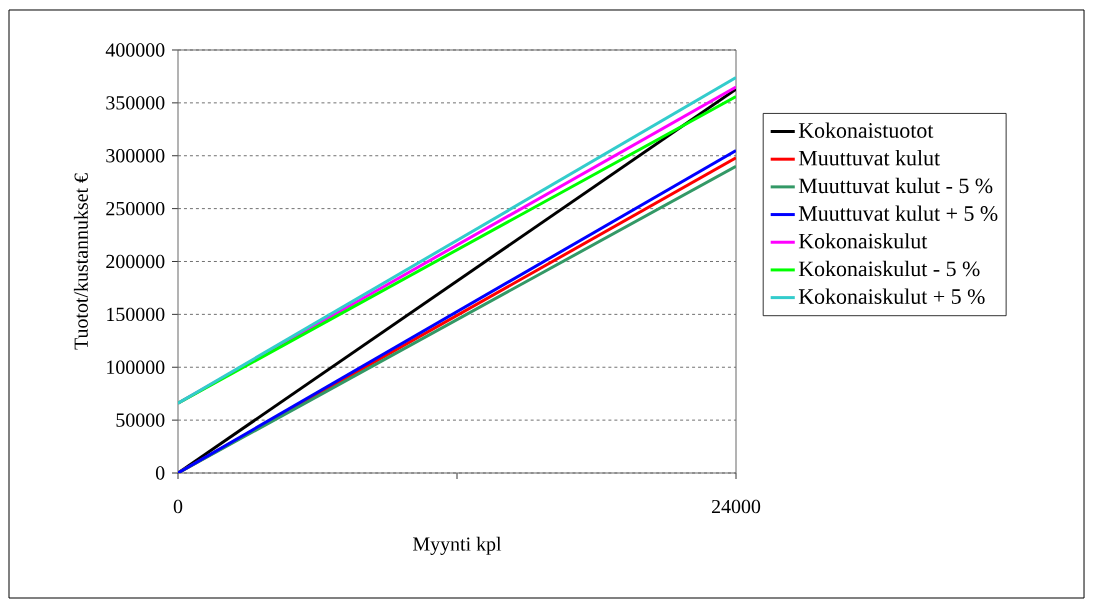 The image size is (1093, 599). I want to click on x-tick-label: 24000, so click(736, 506).